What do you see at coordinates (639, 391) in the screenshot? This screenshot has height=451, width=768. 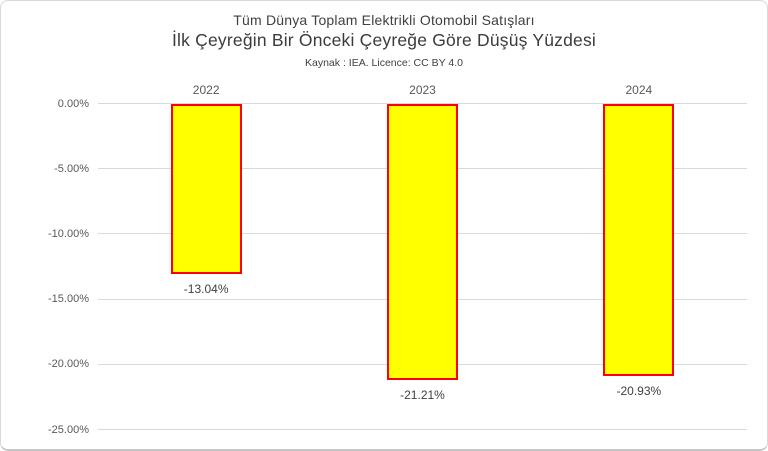 I see `data-label-2024: -20.93%` at bounding box center [639, 391].